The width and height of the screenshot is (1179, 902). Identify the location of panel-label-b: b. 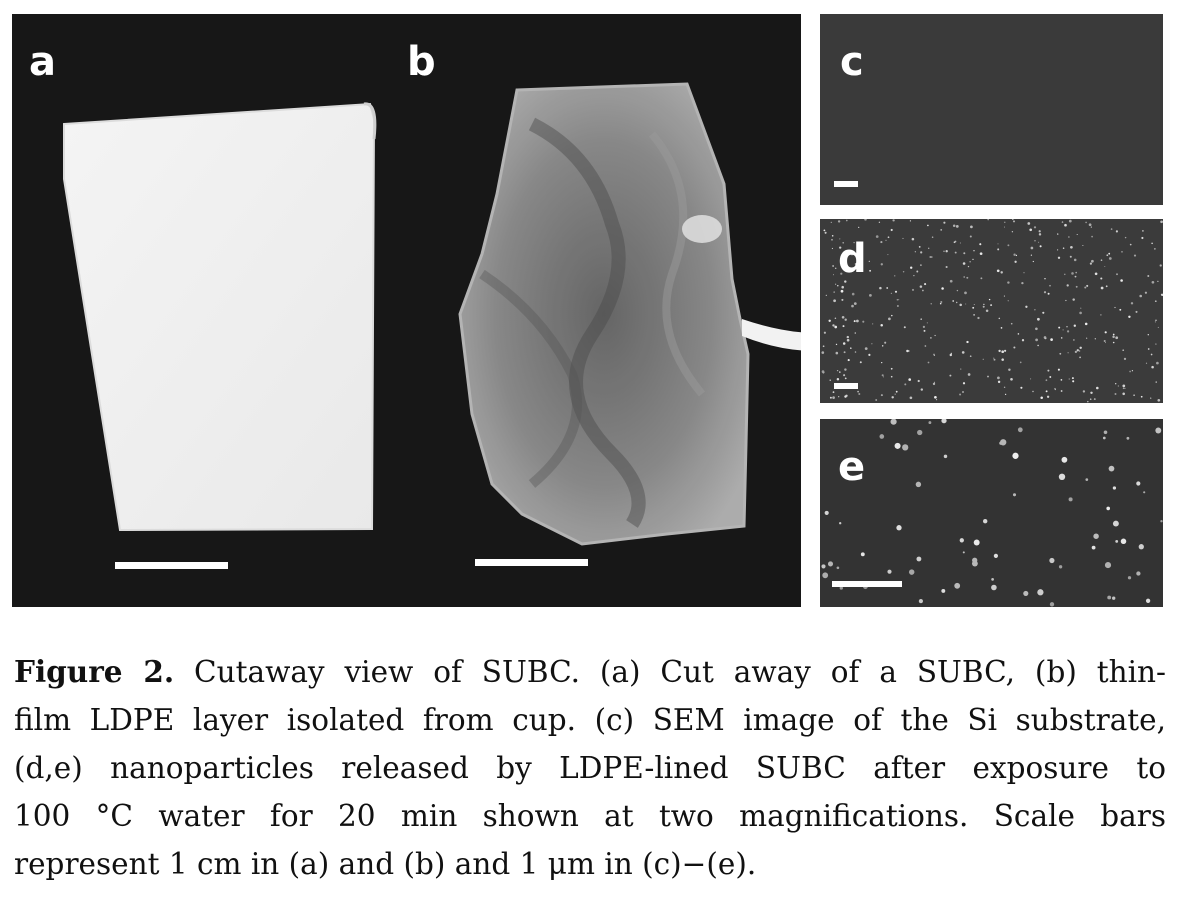
(421, 62).